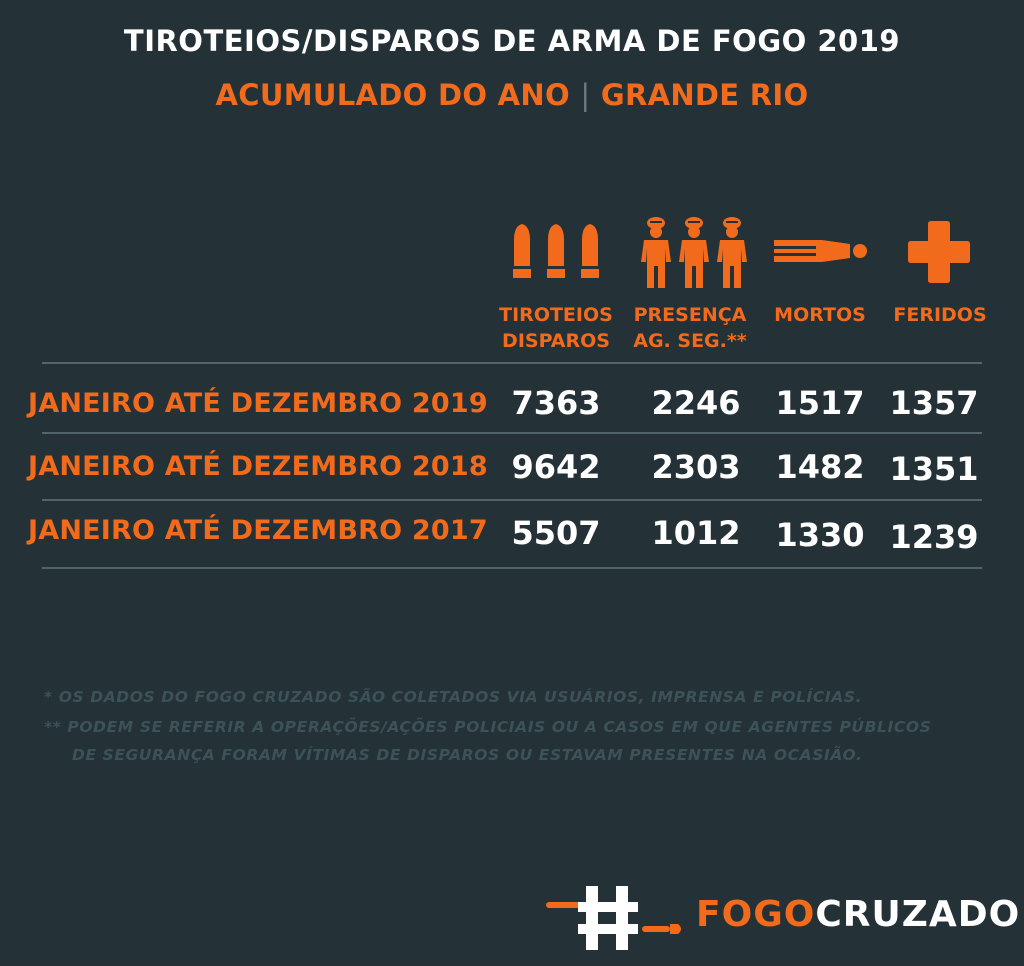  Describe the element at coordinates (690, 315) in the screenshot. I see `column-header-line1: PRESENÇA` at that location.